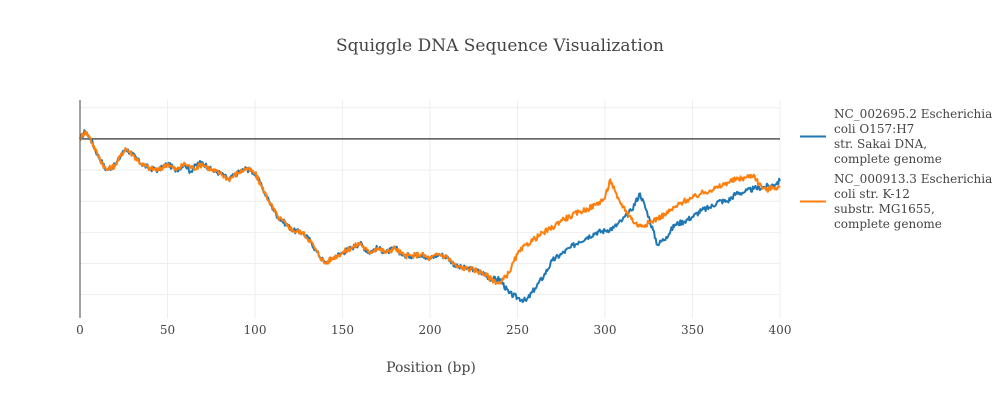  I want to click on x-tick-label: 300, so click(605, 330).